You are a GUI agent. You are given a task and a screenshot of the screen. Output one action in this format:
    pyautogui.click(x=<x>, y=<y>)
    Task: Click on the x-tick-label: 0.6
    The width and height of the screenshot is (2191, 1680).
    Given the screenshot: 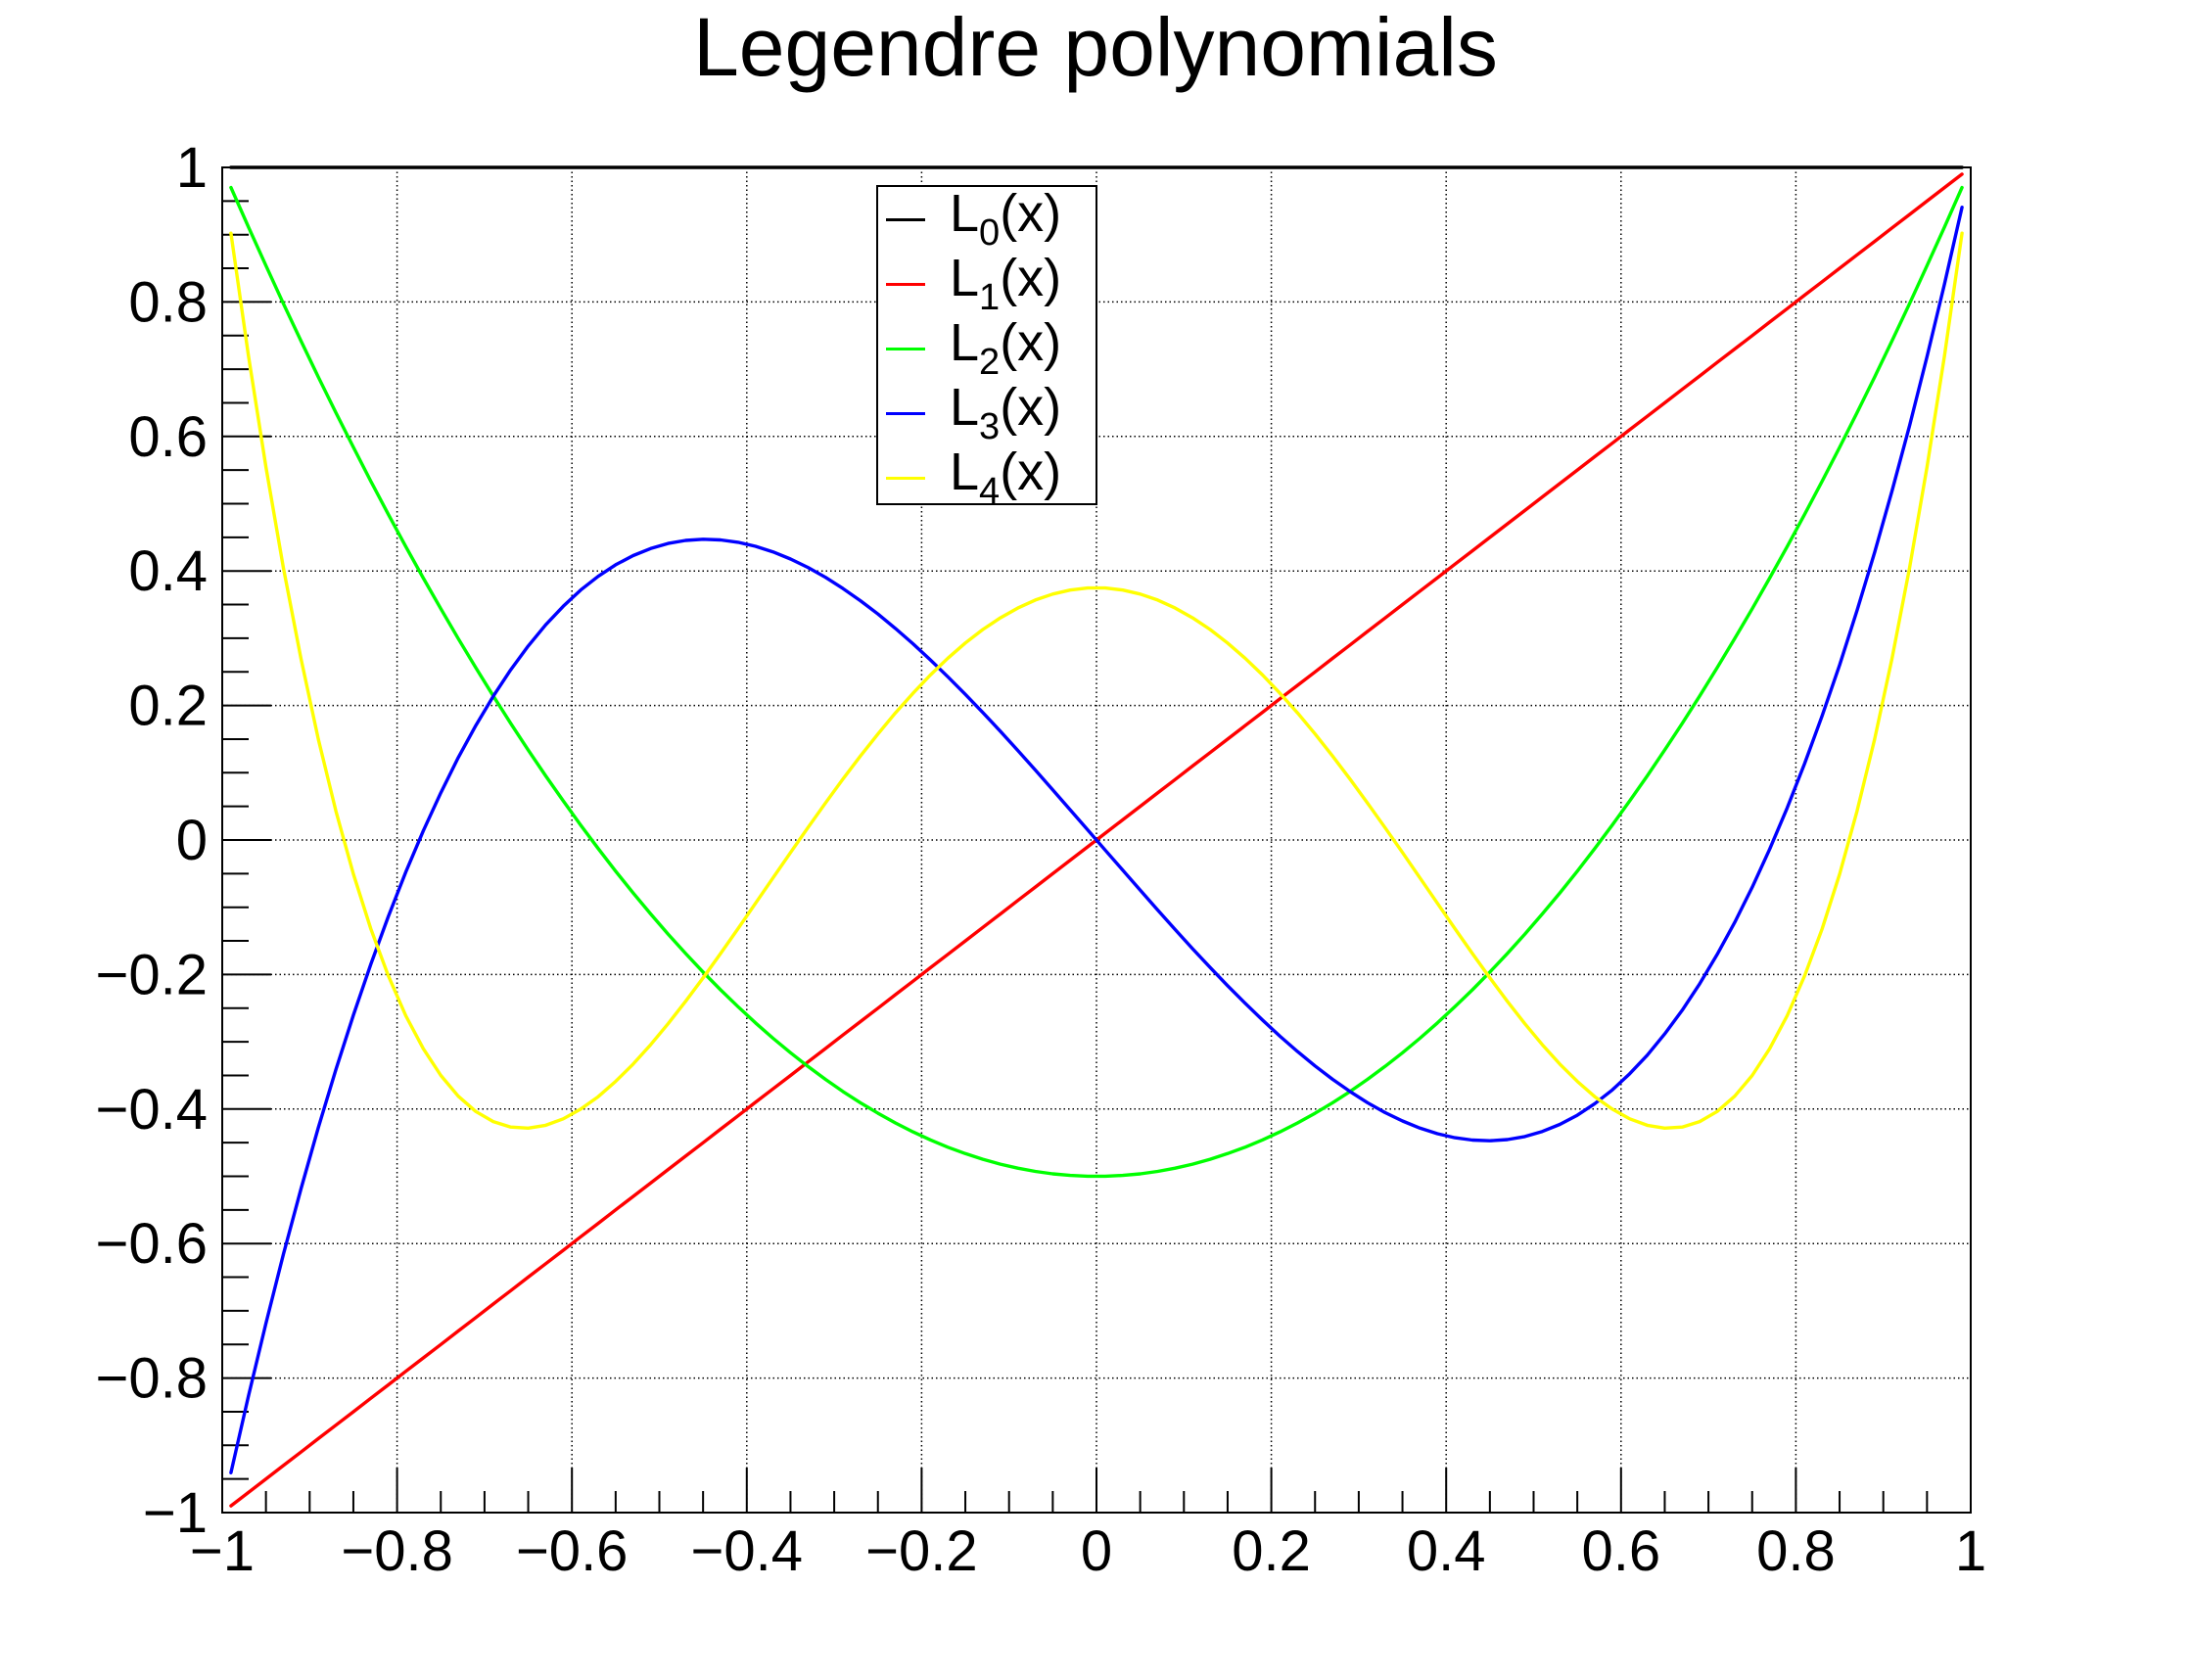 What is the action you would take?
    pyautogui.click(x=1620, y=1551)
    